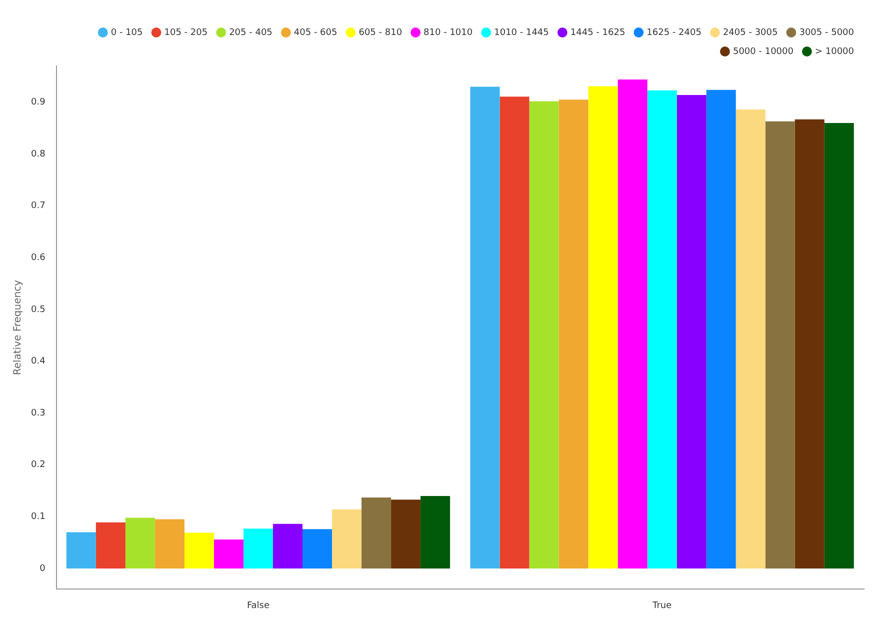 This screenshot has height=622, width=882. I want to click on x-tick-label: False, so click(258, 605).